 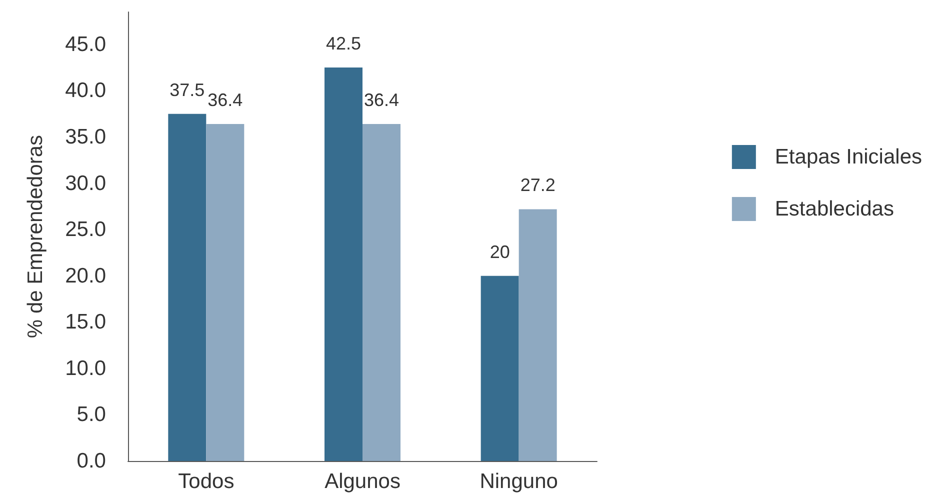 I want to click on legend-label: Etapas Iniciales, so click(x=848, y=157).